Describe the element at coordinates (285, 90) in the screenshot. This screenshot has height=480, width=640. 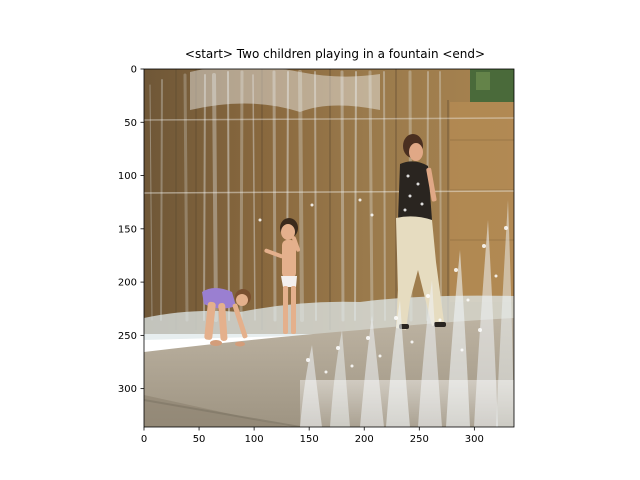
I see `top-water-sheet` at that location.